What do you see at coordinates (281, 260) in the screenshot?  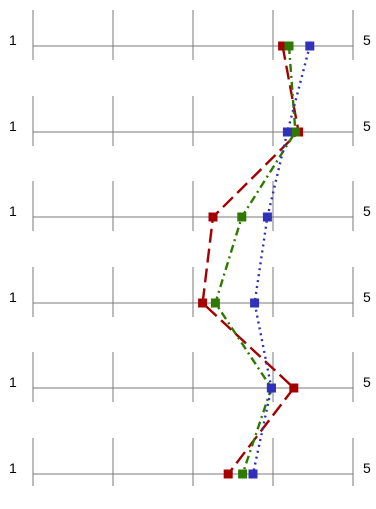 I see `series-line` at bounding box center [281, 260].